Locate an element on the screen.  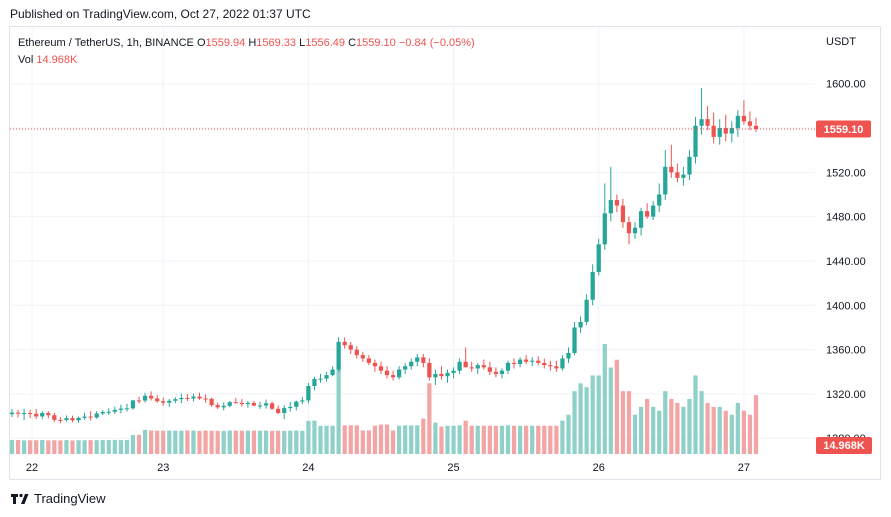
legend-low: L1556.49 is located at coordinates (322, 43).